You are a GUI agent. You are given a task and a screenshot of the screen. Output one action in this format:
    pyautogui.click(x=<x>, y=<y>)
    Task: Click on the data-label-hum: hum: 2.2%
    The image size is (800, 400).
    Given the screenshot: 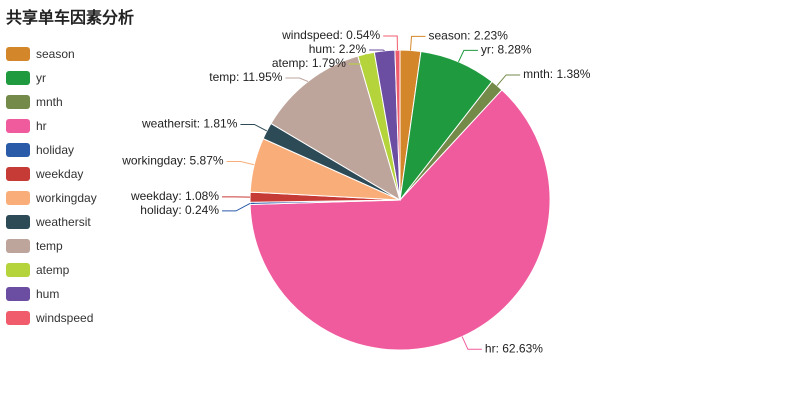 What is the action you would take?
    pyautogui.click(x=338, y=49)
    